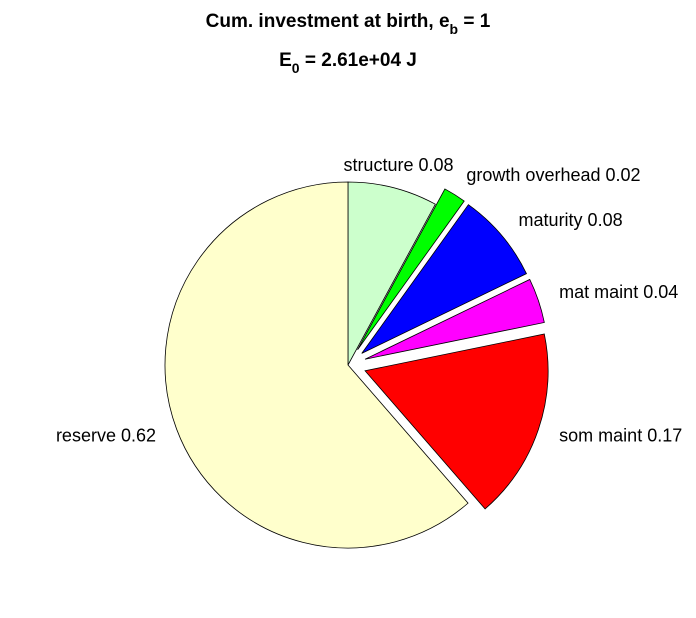 This screenshot has height=618, width=696. Describe the element at coordinates (571, 220) in the screenshot. I see `slice-label: maturity 0.08` at that location.